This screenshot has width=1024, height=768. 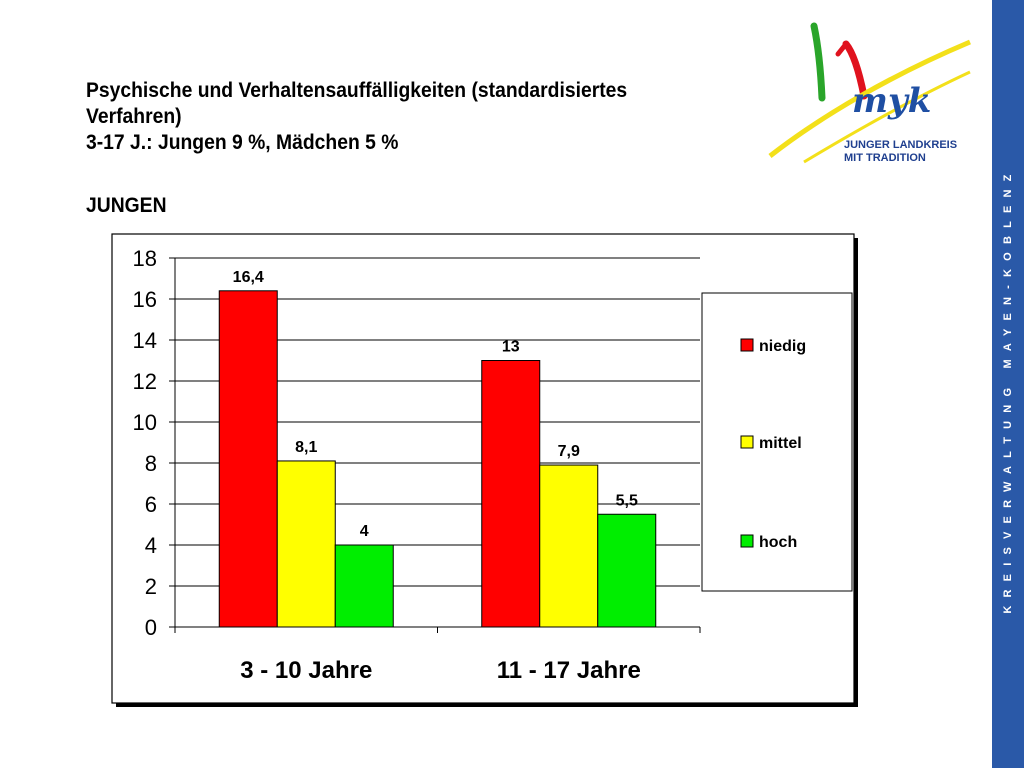 I want to click on legend-label-niedig: niedig, so click(x=782, y=346).